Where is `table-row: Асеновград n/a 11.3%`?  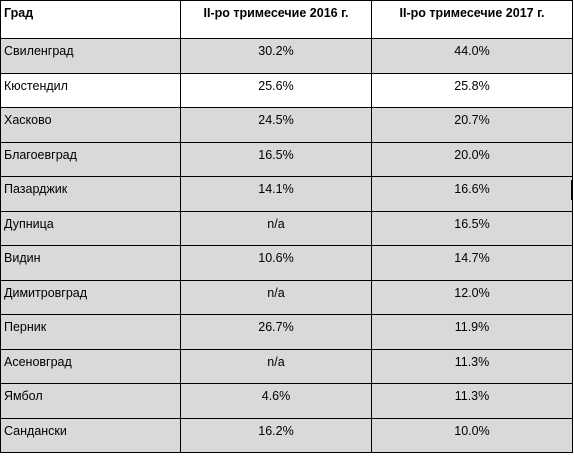 table-row: Асеновград n/a 11.3% is located at coordinates (286, 366).